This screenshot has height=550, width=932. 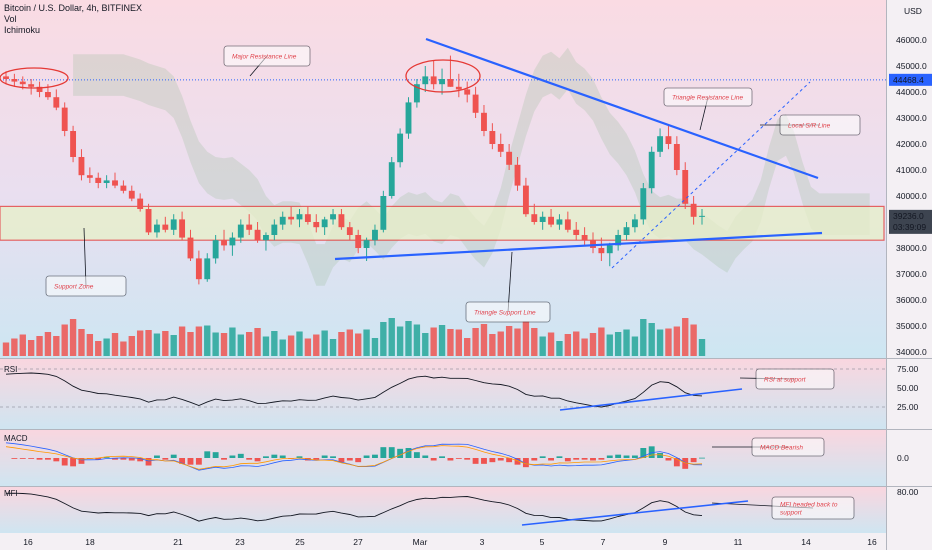 I want to click on support-zone-box, so click(x=442, y=223).